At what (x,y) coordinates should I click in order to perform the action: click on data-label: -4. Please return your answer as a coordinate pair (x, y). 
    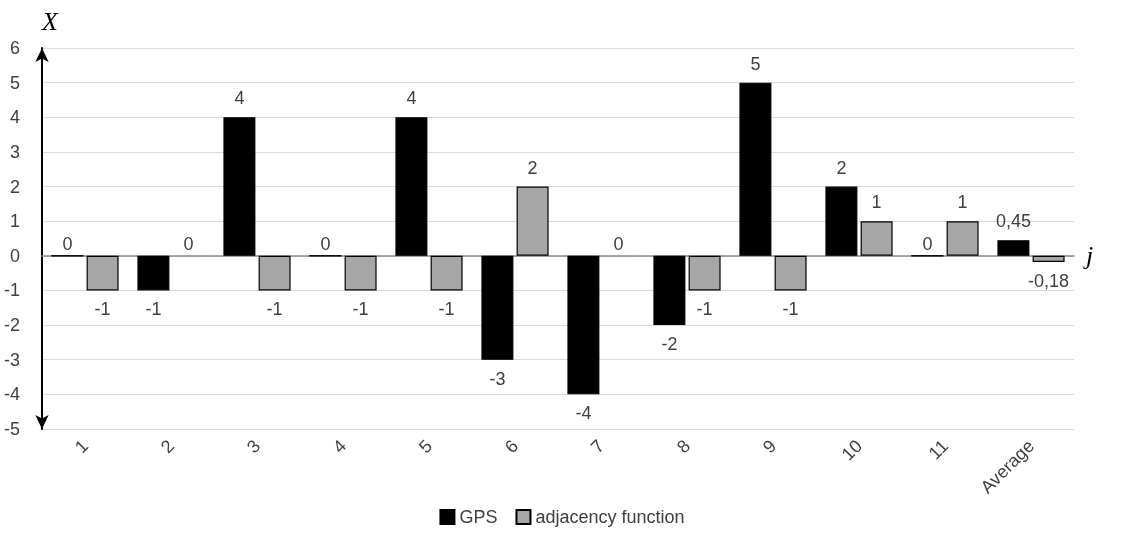
    Looking at the image, I should click on (583, 413).